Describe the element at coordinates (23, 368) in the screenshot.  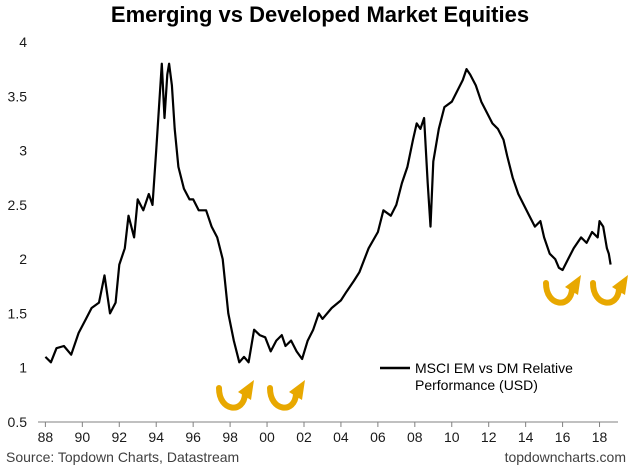
I see `y-tick-label: 1` at that location.